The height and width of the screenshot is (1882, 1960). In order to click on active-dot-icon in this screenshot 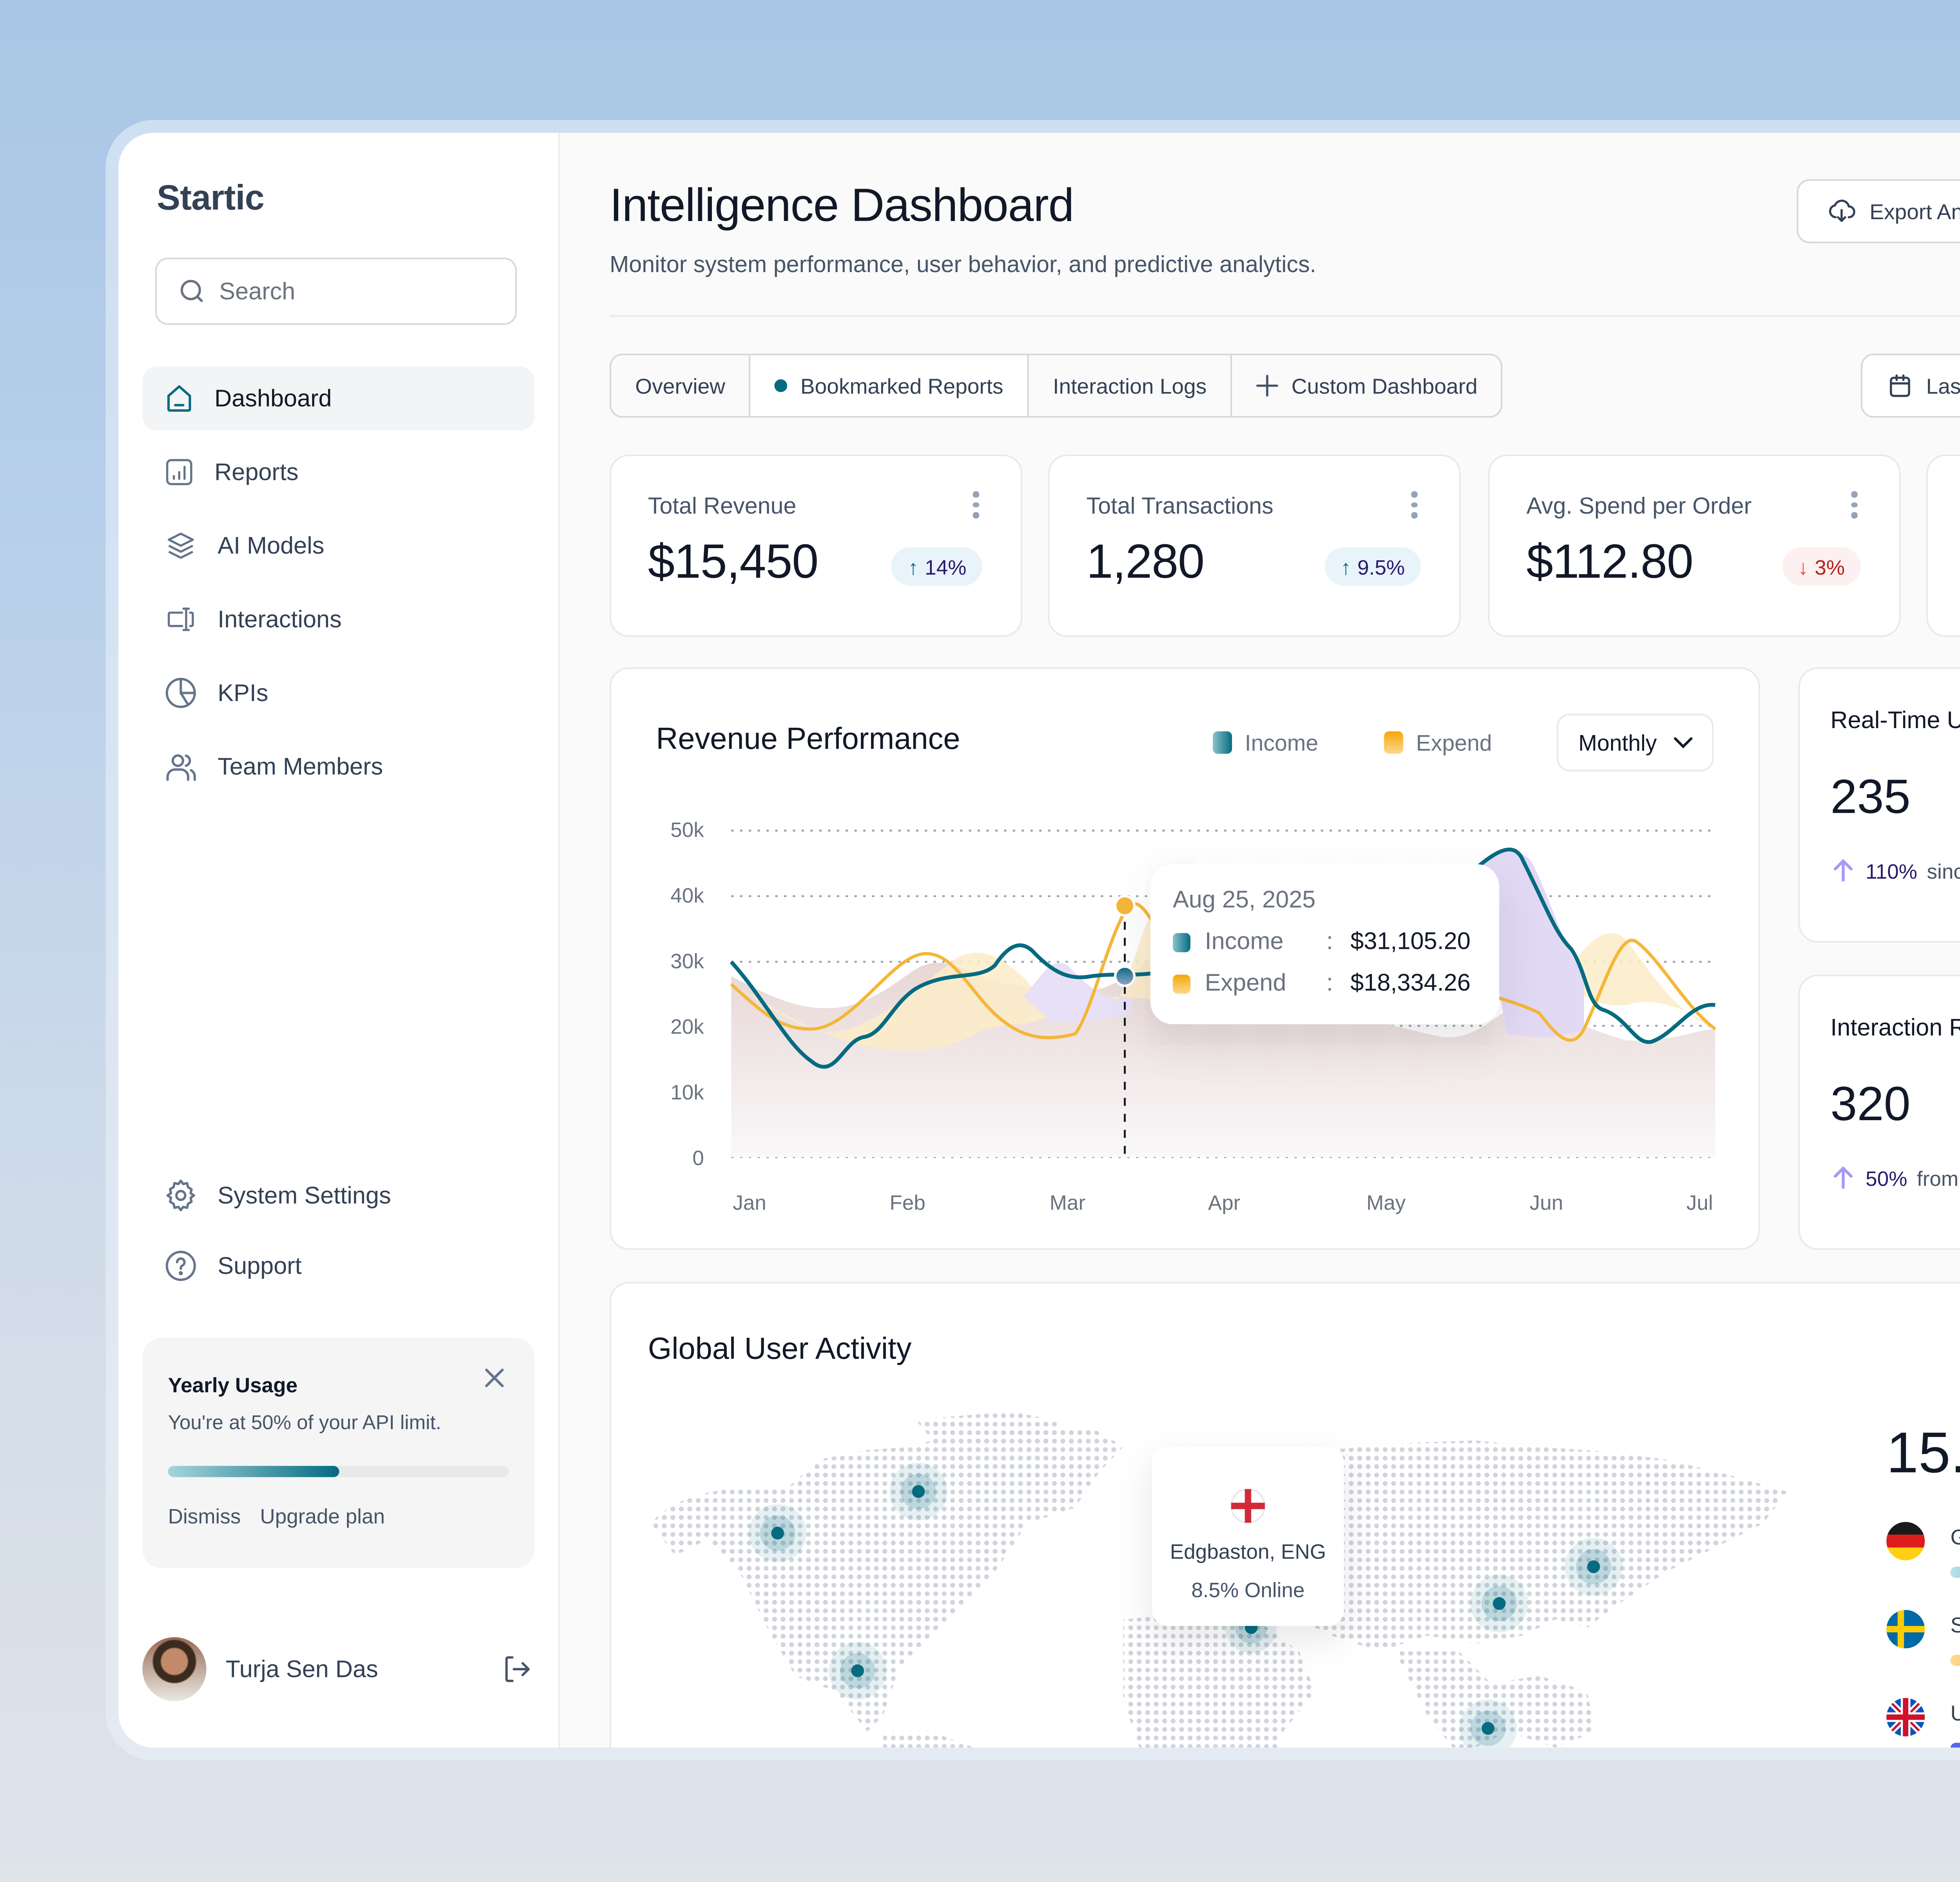, I will do `click(781, 385)`.